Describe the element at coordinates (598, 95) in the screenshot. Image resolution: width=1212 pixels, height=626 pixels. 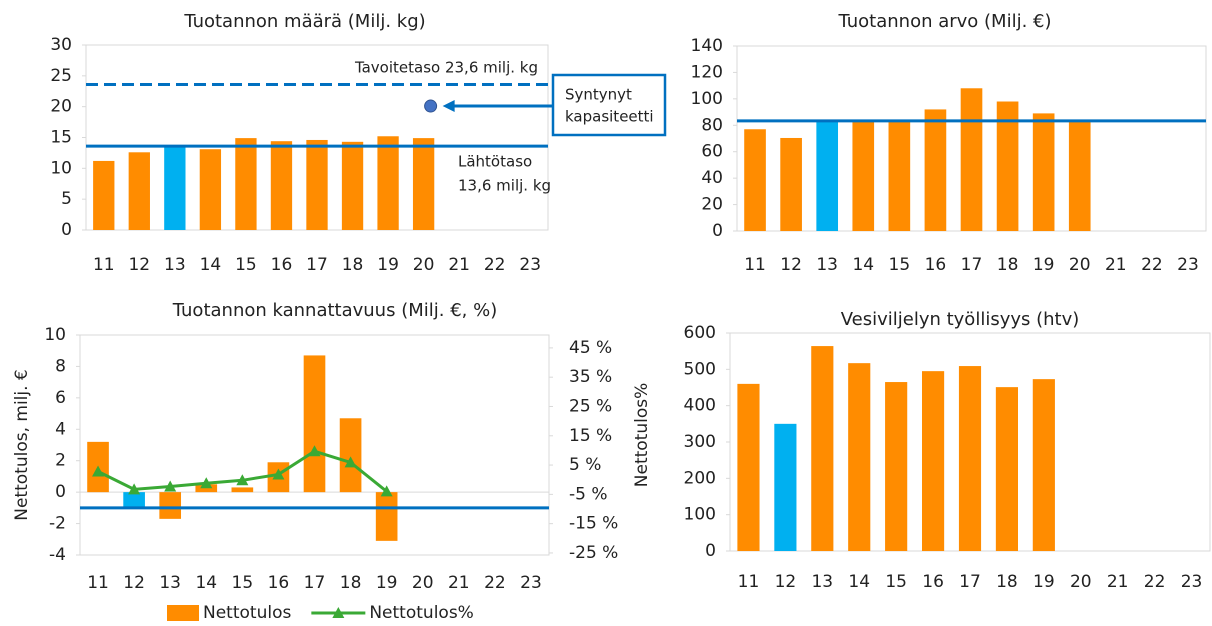
I see `annotation-text: Syntynyt` at that location.